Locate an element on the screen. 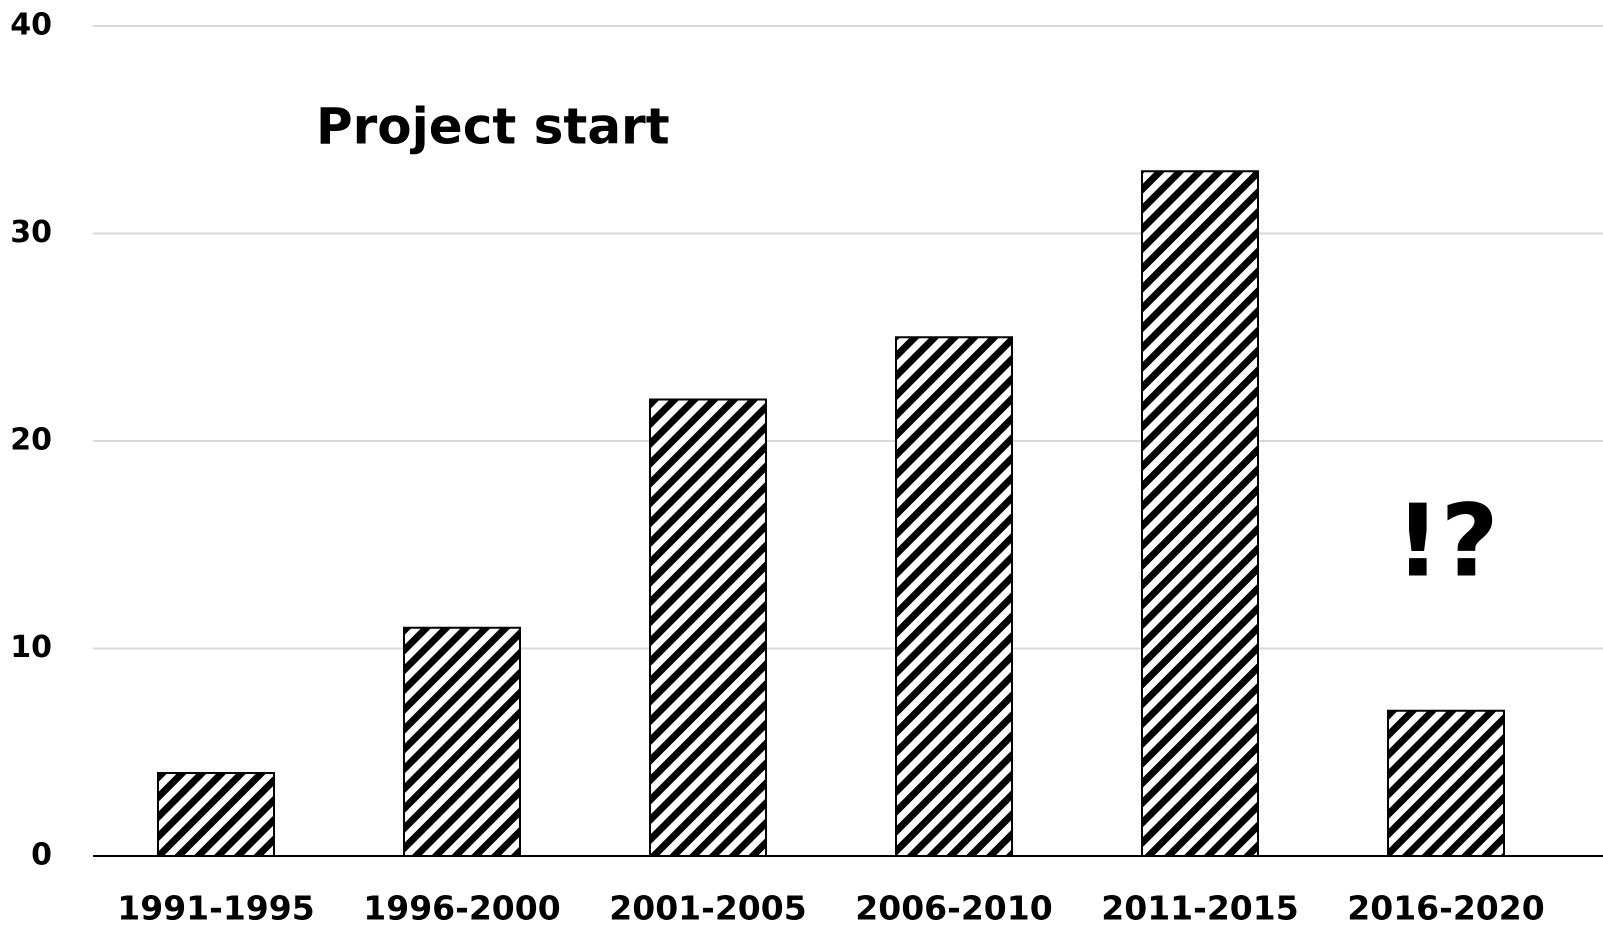 This screenshot has height=949, width=1603. y-tick-label: 0 is located at coordinates (41, 855).